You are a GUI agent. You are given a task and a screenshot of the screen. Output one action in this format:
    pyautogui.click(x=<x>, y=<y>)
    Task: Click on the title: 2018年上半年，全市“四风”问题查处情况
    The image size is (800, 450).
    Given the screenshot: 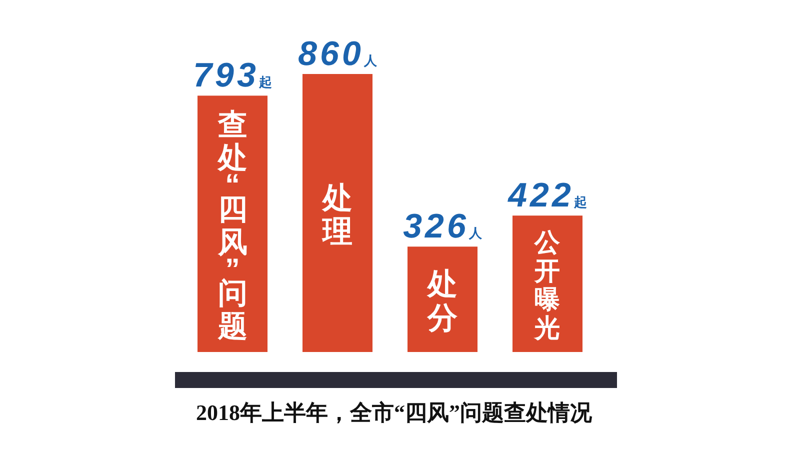 What is the action you would take?
    pyautogui.click(x=394, y=412)
    